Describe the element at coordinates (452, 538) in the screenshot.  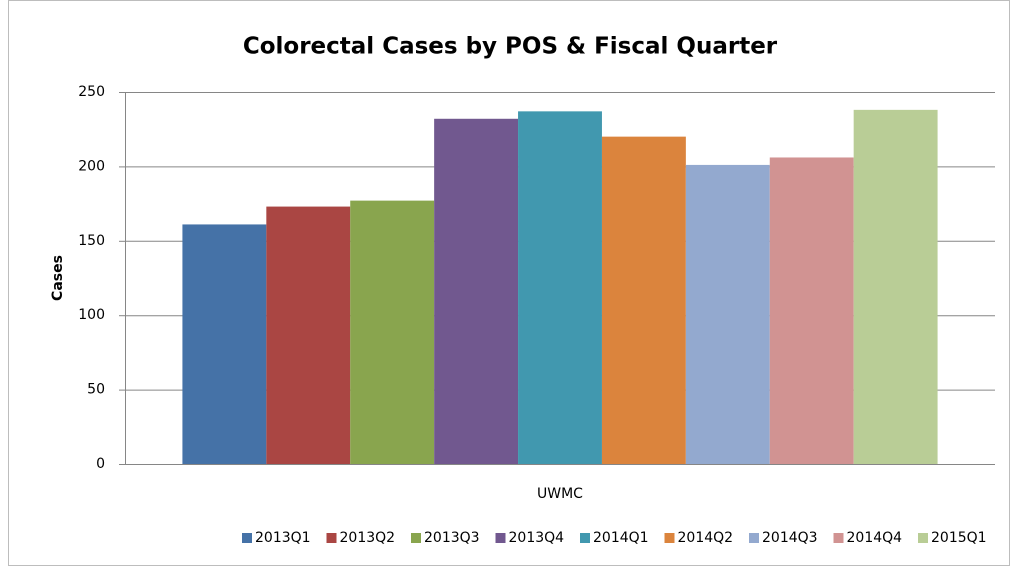
I see `legend-label: 2013Q3` at that location.